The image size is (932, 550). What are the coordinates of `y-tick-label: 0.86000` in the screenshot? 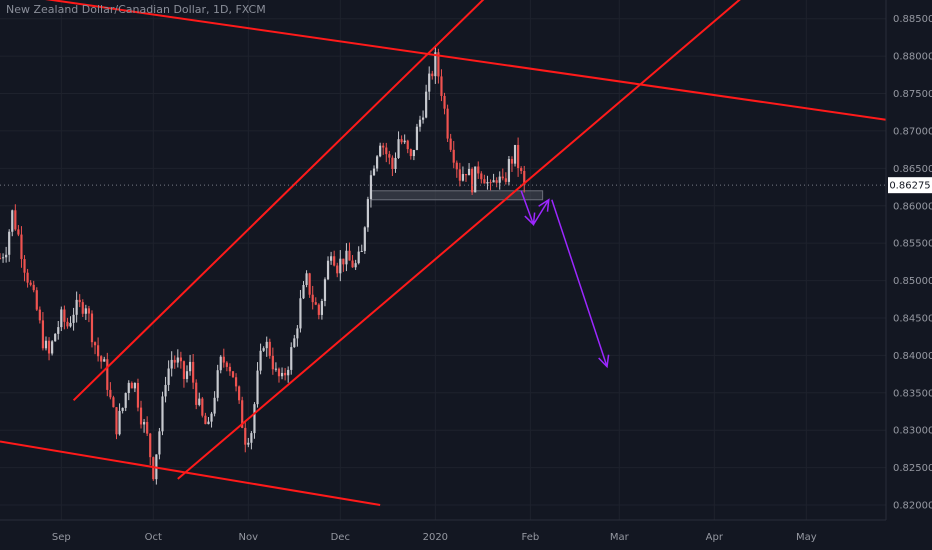 It's located at (912, 206).